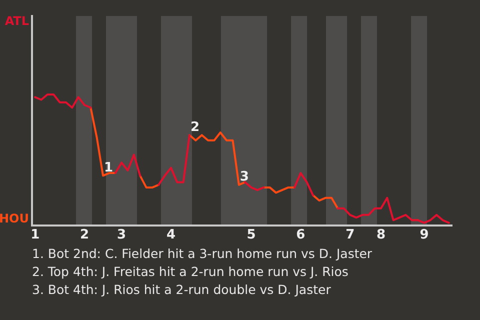  Describe the element at coordinates (244, 177) in the screenshot. I see `annotation: 3` at that location.